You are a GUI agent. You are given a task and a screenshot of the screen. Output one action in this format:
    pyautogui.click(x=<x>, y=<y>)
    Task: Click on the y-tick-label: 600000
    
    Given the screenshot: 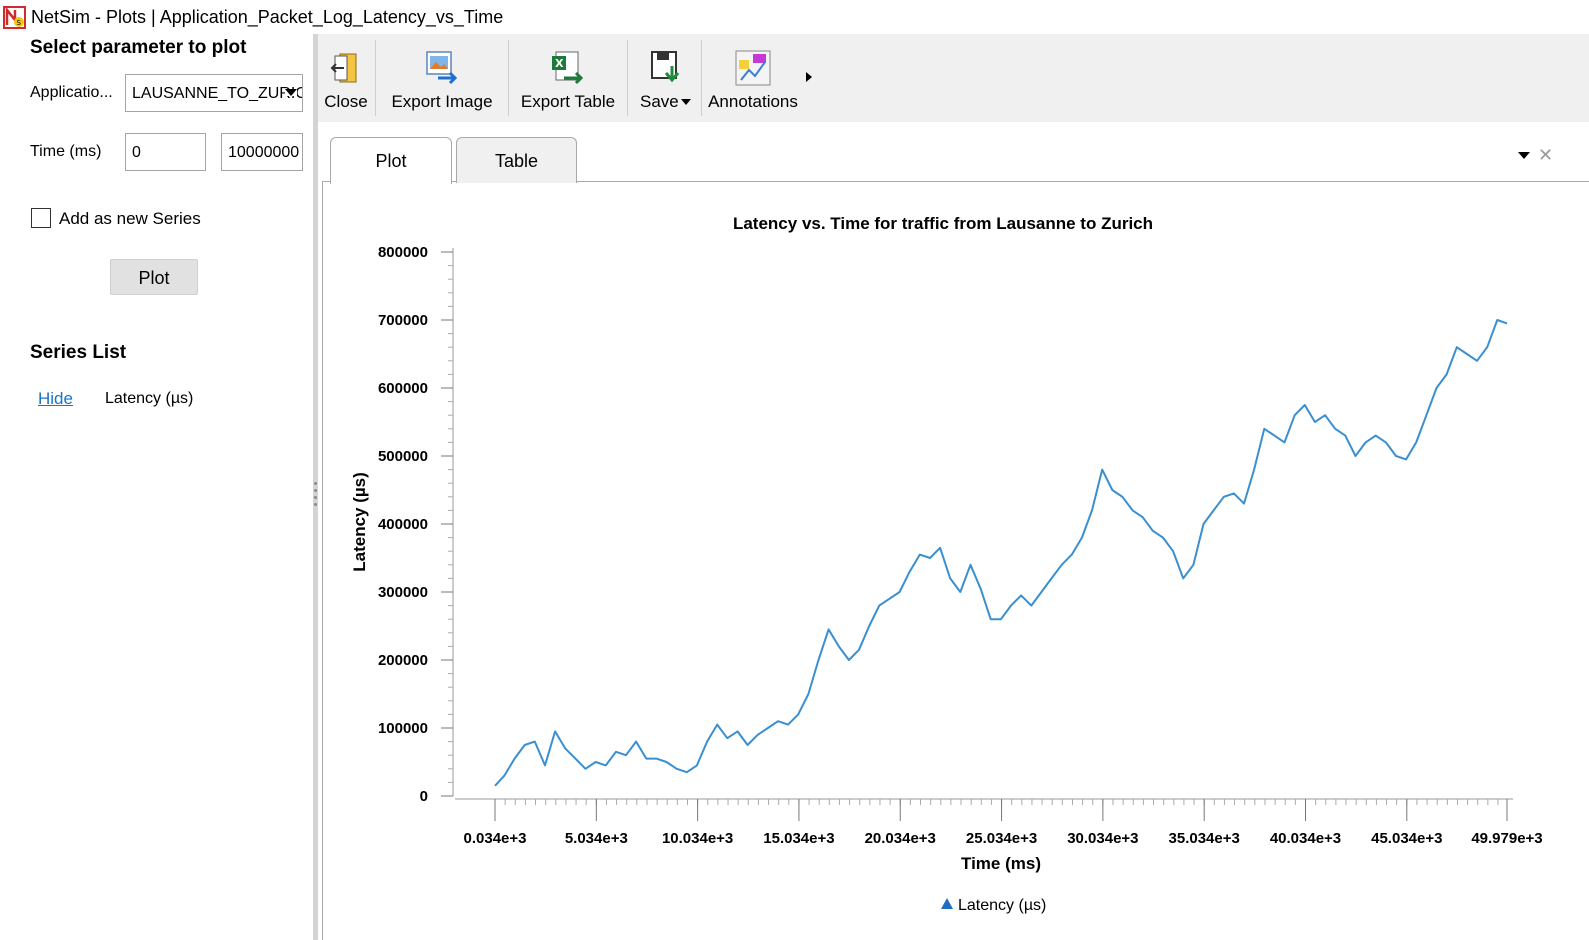 What is the action you would take?
    pyautogui.click(x=403, y=388)
    